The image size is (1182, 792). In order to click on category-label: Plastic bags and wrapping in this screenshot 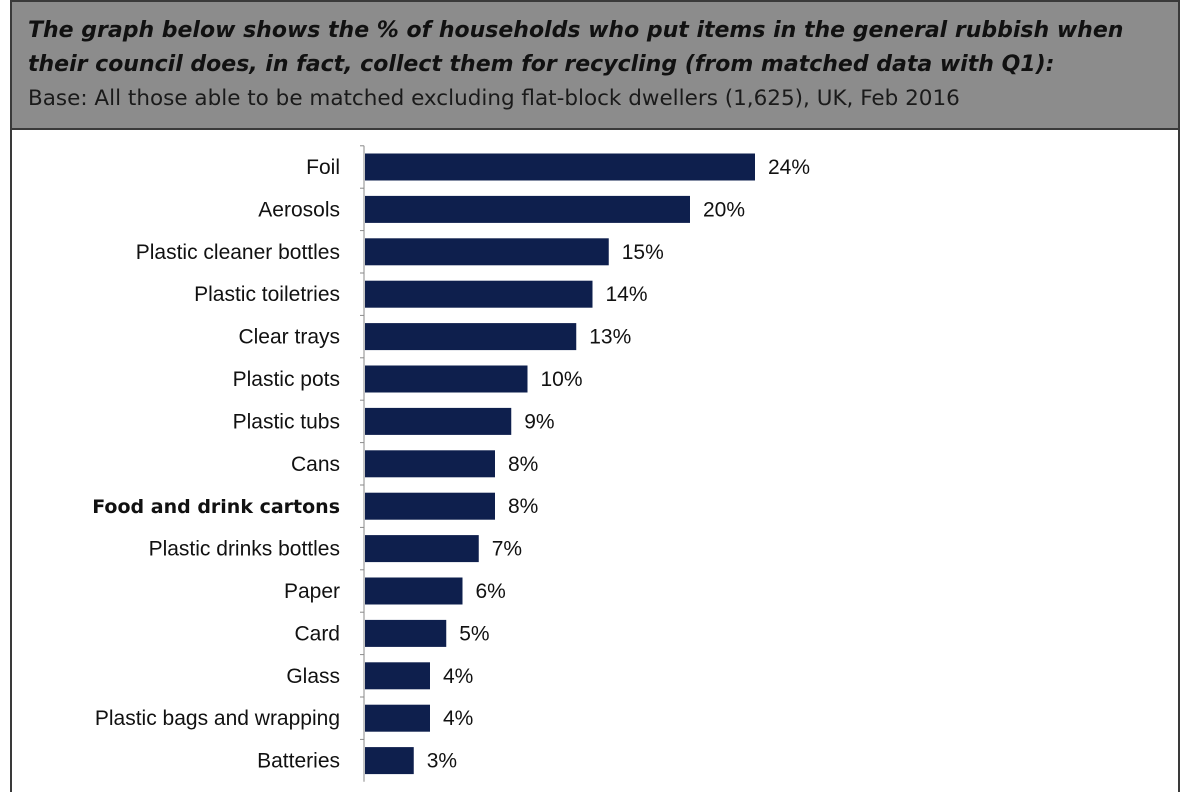, I will do `click(217, 718)`.